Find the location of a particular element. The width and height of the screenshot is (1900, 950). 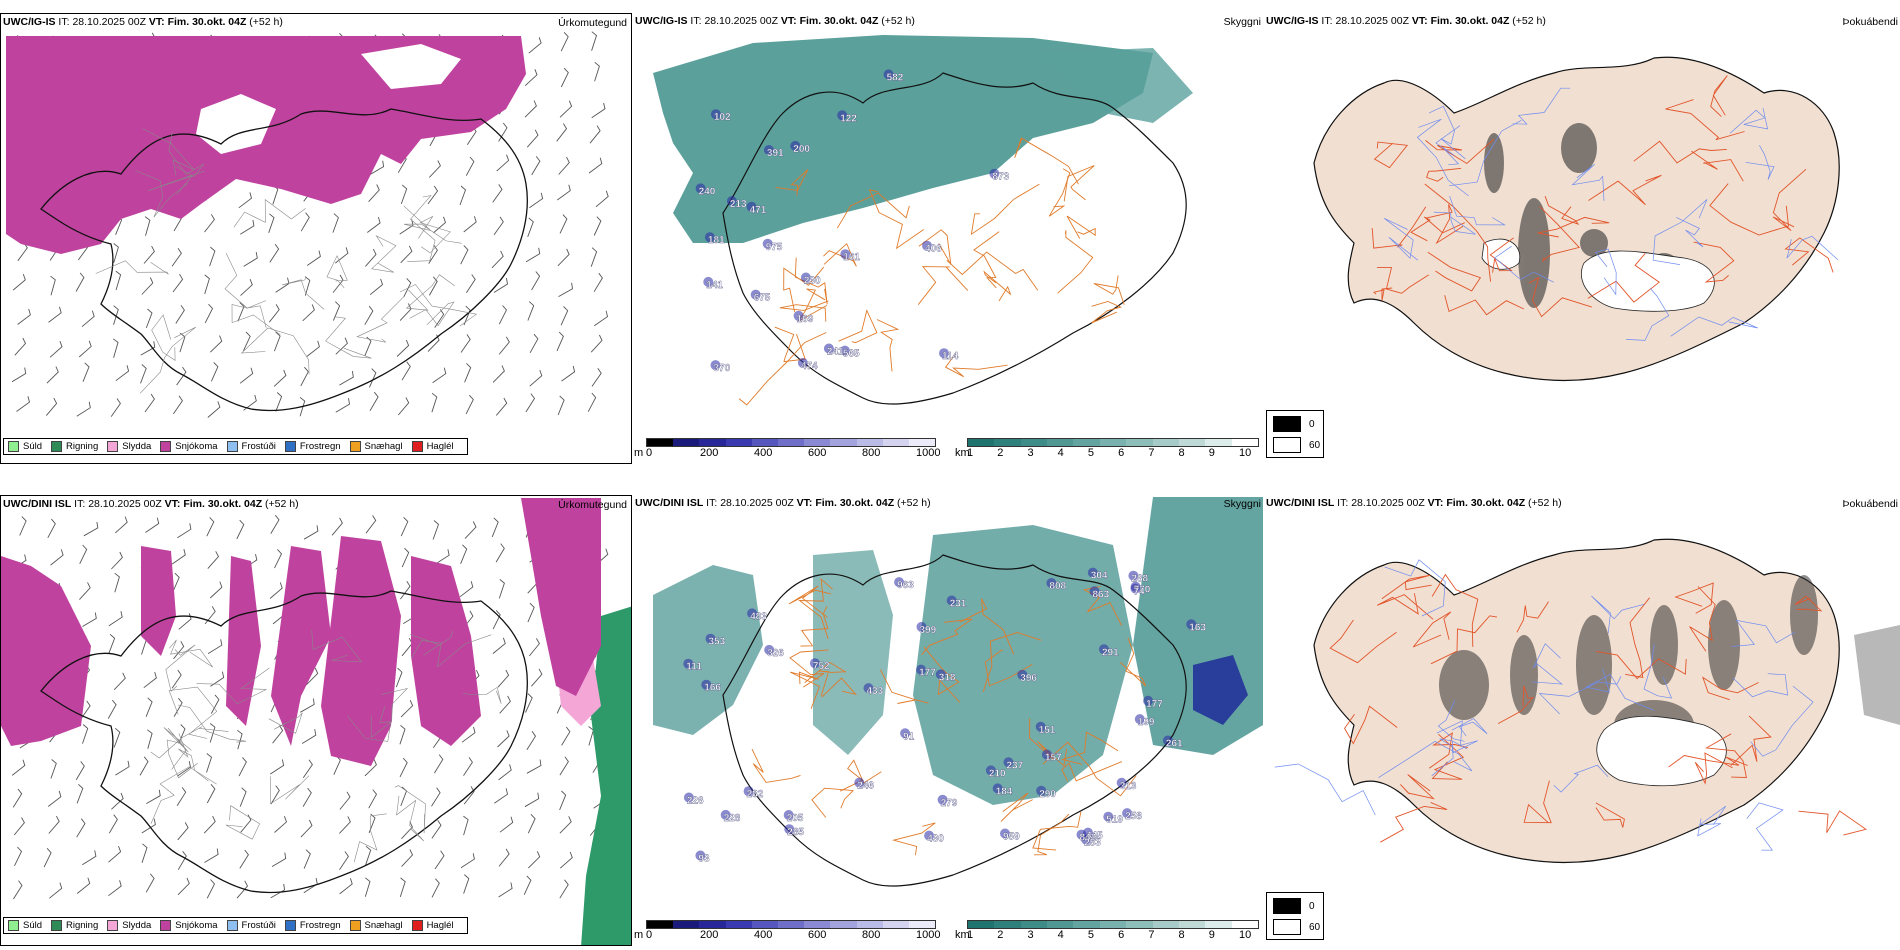

legend-item: Súld is located at coordinates (25, 446).